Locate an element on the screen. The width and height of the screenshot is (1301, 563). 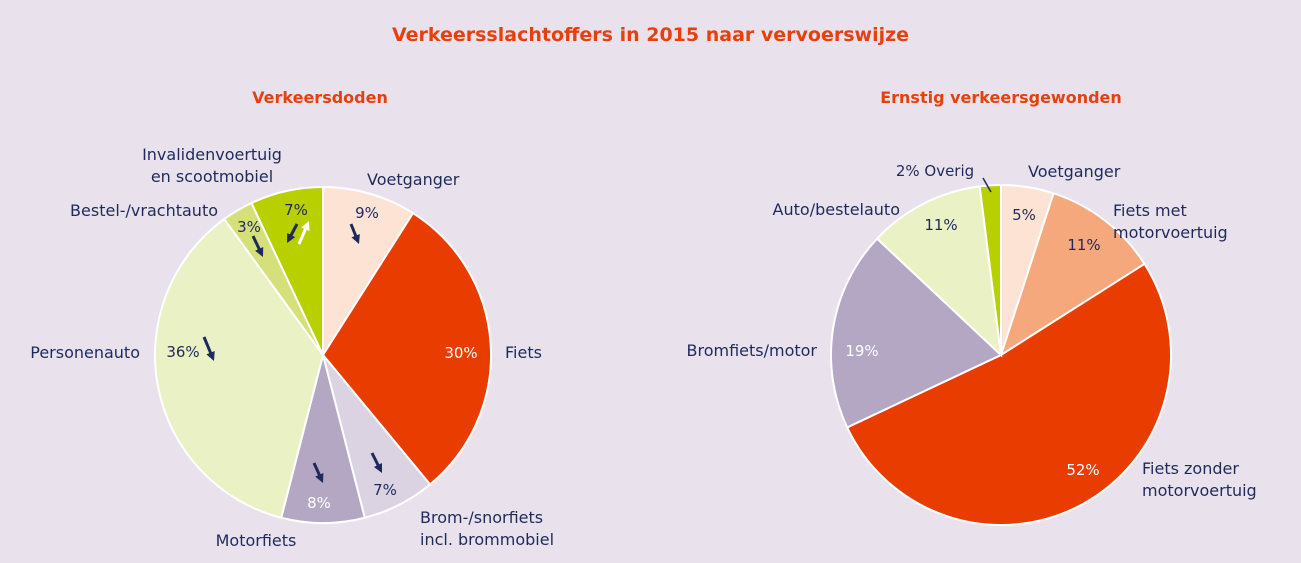
pie-2-slice-label-3: Fiets zonder motorvoertuig is located at coordinates (1199, 479).